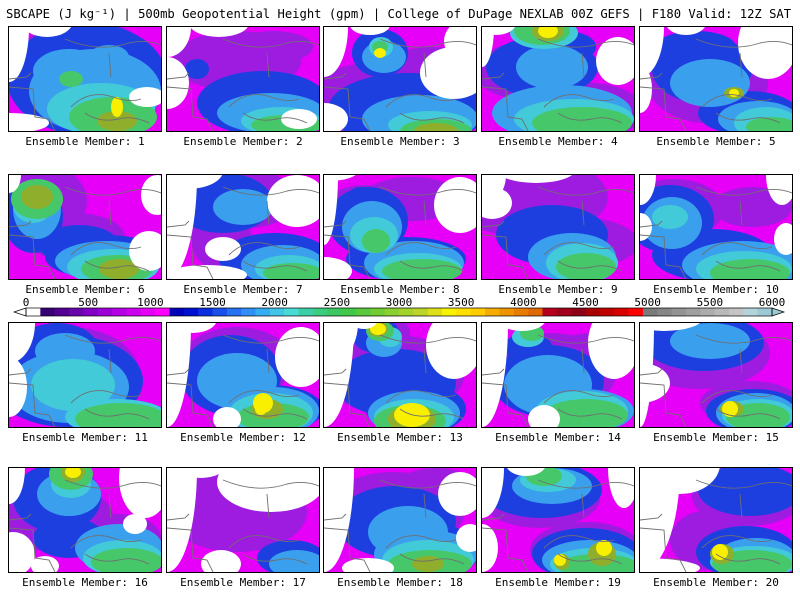 Image resolution: width=800 pixels, height=600 pixels. I want to click on colorbar-tick-label: 6000, so click(772, 302).